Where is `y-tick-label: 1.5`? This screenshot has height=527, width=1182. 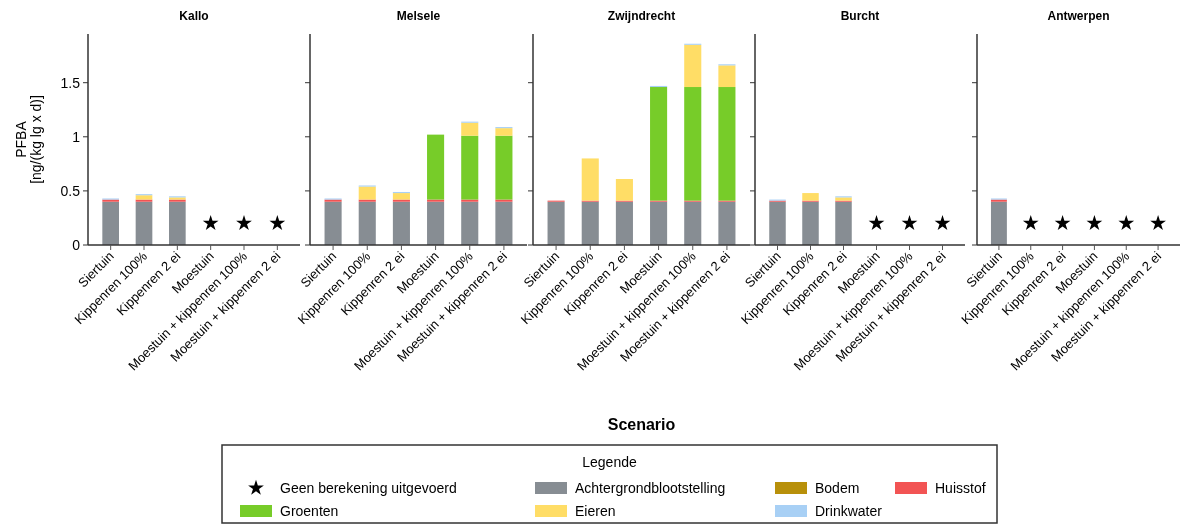 y-tick-label: 1.5 is located at coordinates (70, 82).